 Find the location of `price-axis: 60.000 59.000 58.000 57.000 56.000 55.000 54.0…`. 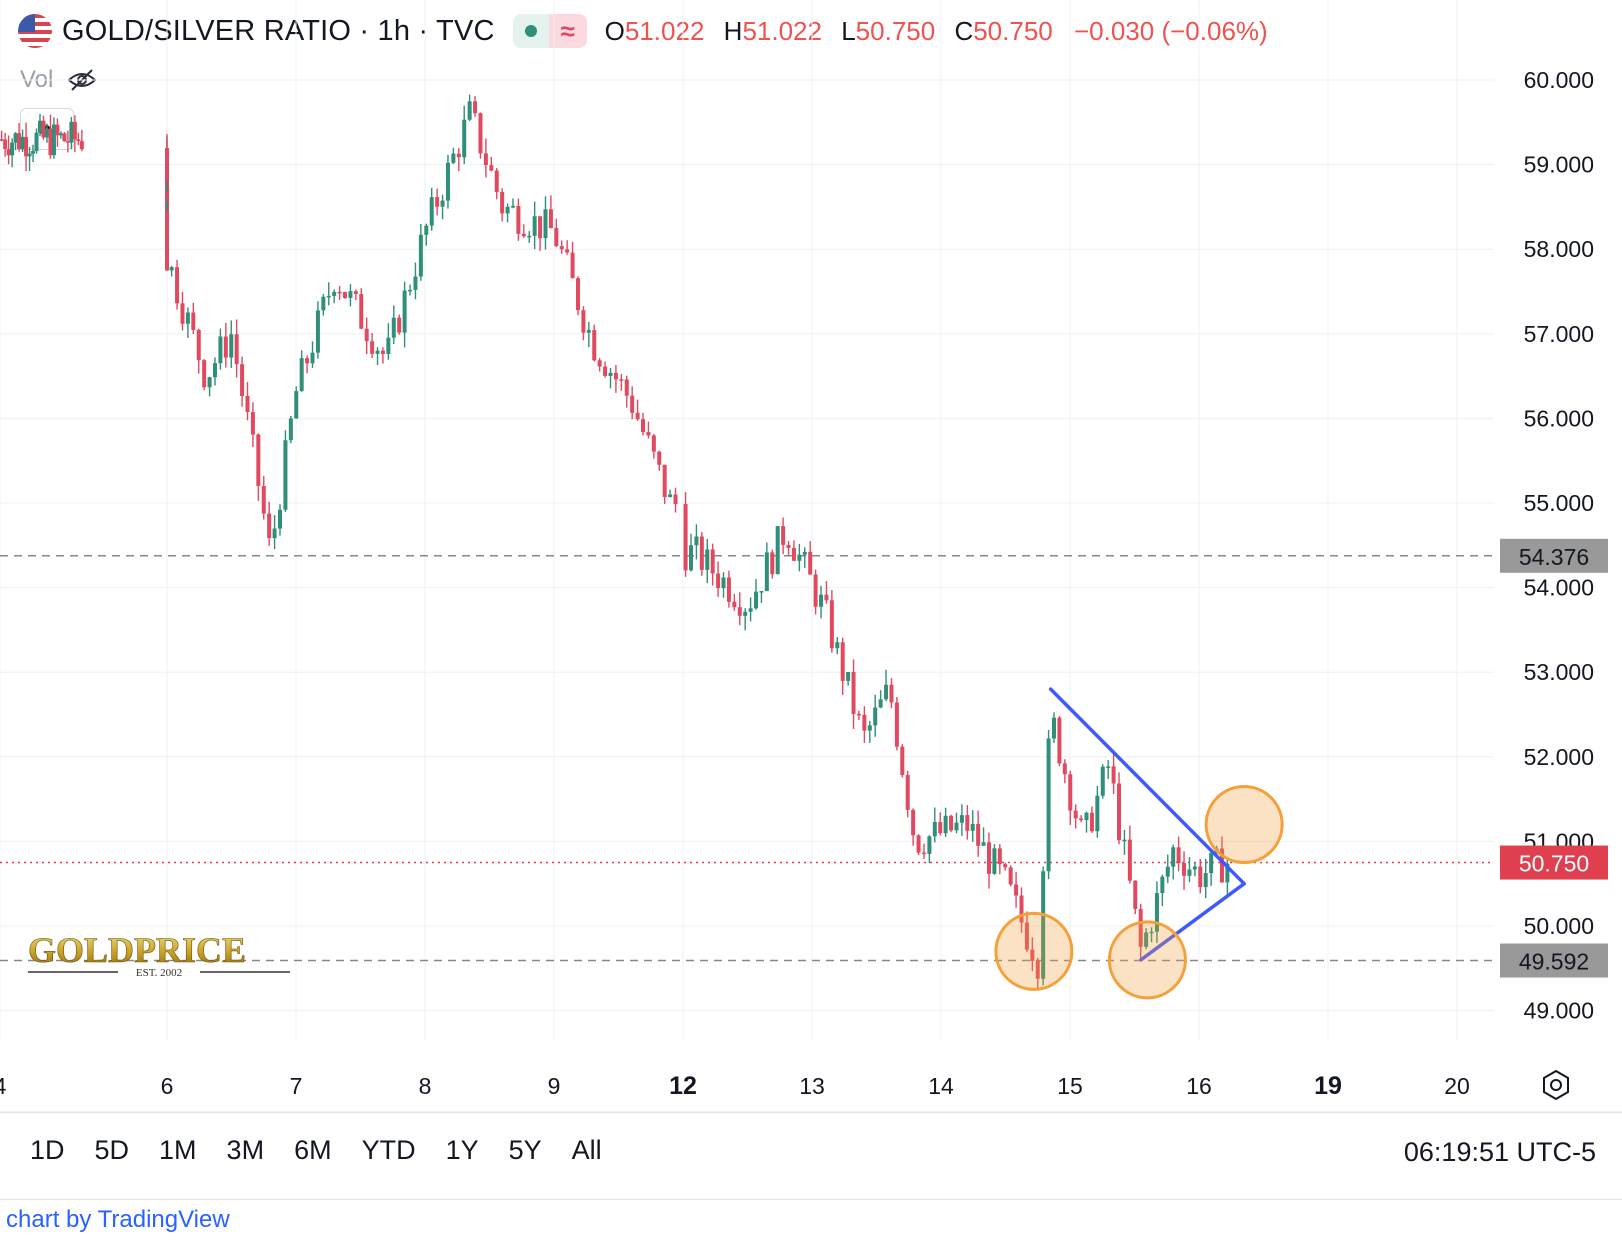

price-axis: 60.000 59.000 58.000 57.000 56.000 55.000 54.0… is located at coordinates (1559, 545).